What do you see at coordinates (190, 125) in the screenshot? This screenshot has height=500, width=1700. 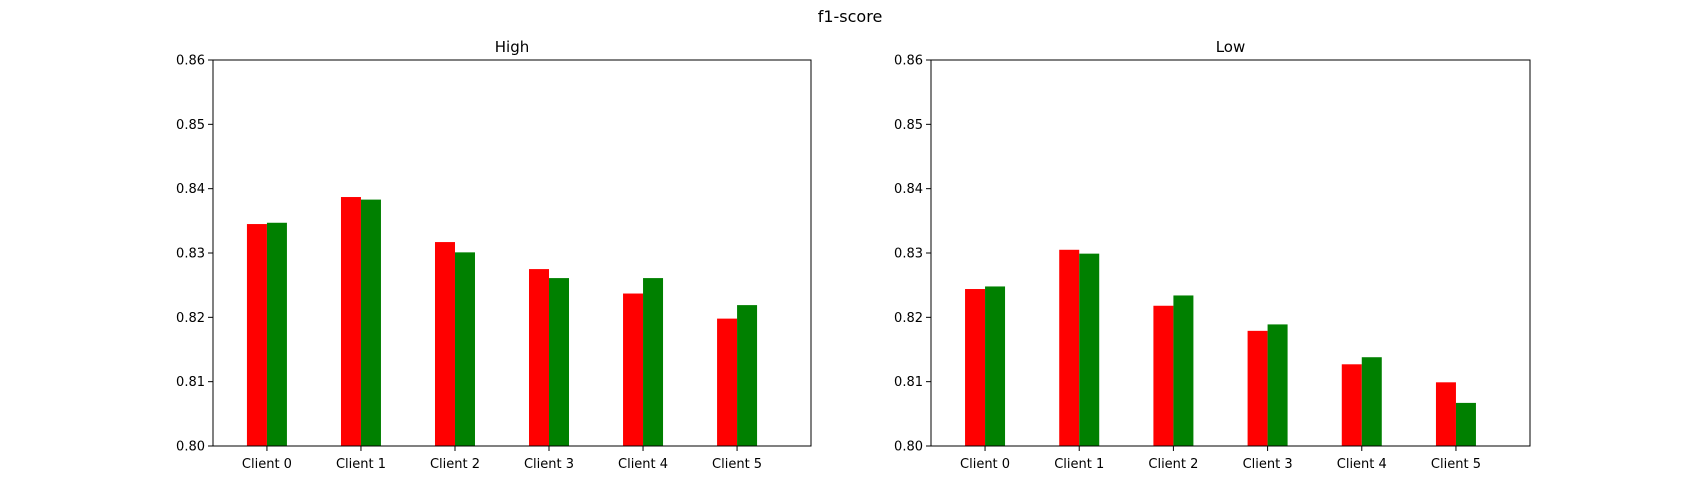 I see `y-tick-label-high-5: 0.85` at bounding box center [190, 125].